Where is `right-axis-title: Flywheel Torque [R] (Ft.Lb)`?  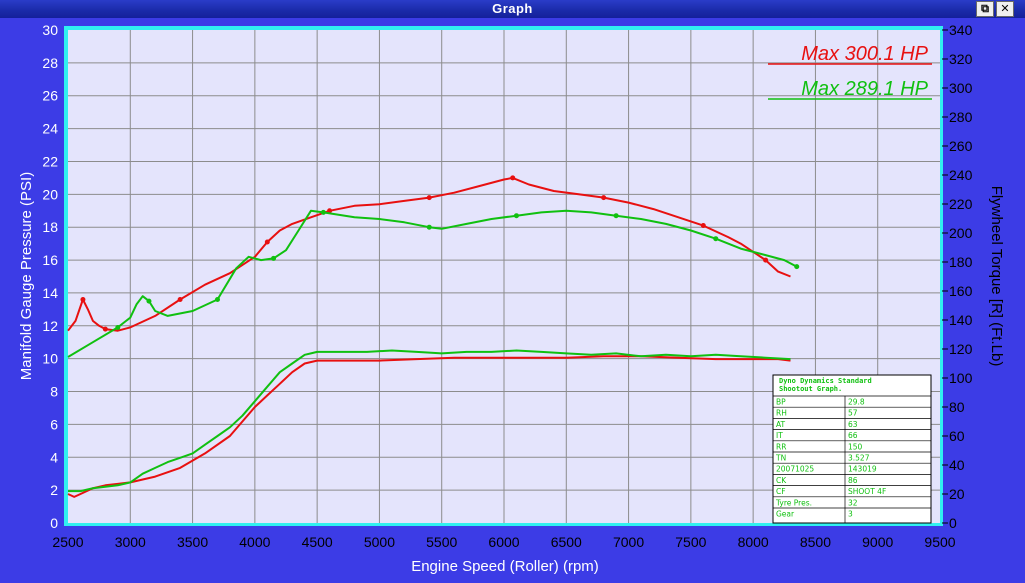 right-axis-title: Flywheel Torque [R] (Ft.Lb) is located at coordinates (996, 276).